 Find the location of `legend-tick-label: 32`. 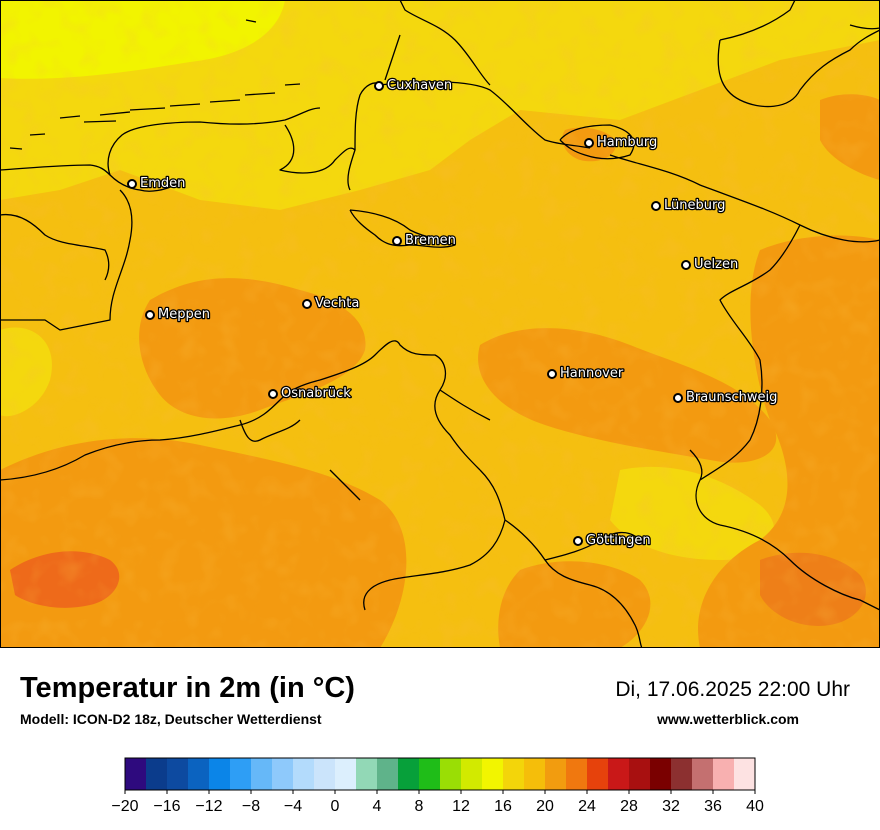

legend-tick-label: 32 is located at coordinates (671, 806).